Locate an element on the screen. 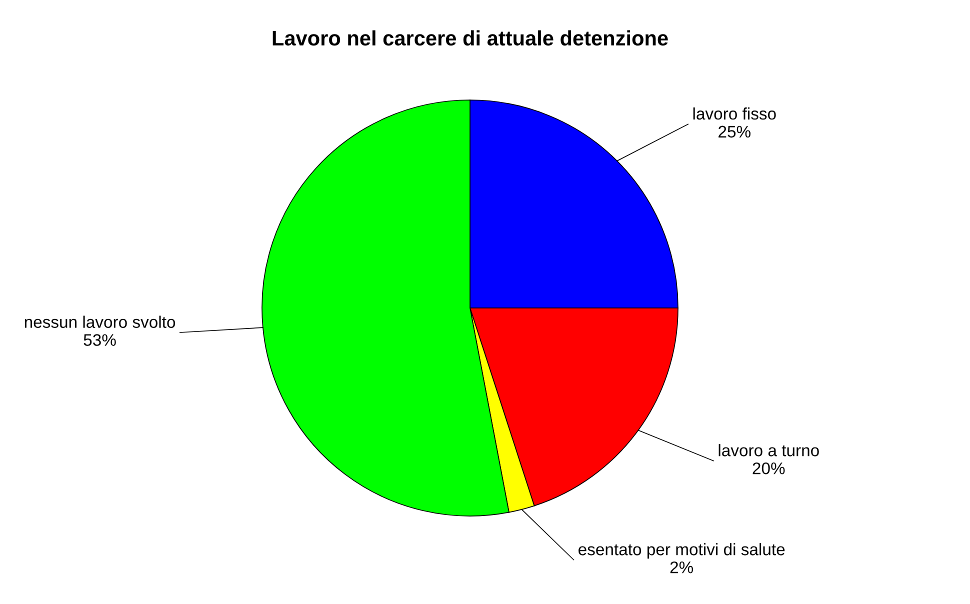 Image resolution: width=970 pixels, height=604 pixels. data-label: 20% is located at coordinates (768, 468).